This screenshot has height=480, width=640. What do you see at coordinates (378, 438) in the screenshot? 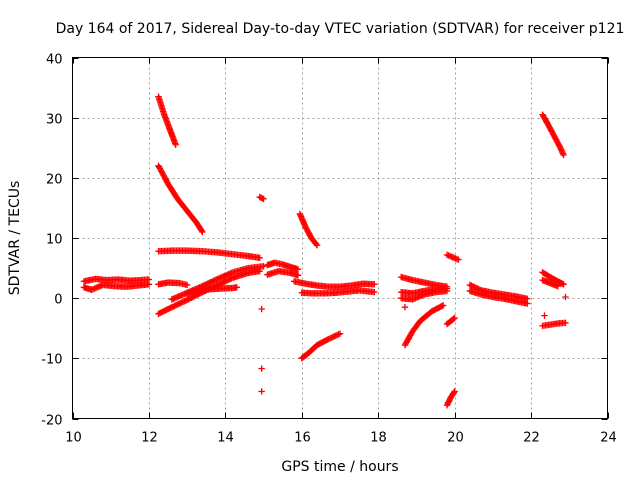
I see `x-tick-label: 18` at bounding box center [378, 438].